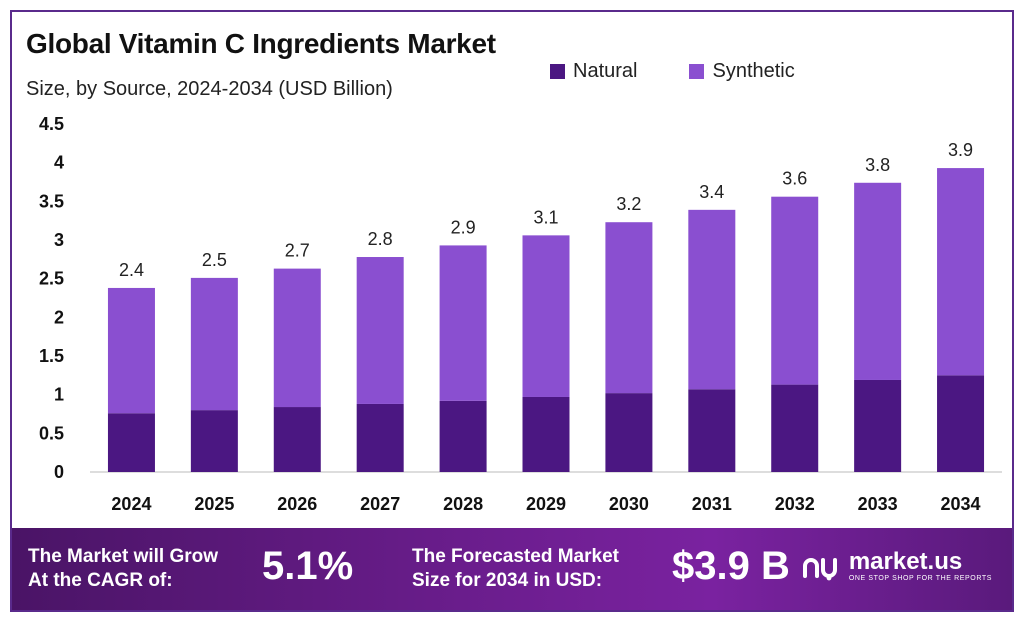 The width and height of the screenshot is (1024, 622). What do you see at coordinates (878, 504) in the screenshot?
I see `x-tick-label-2033: 2033` at bounding box center [878, 504].